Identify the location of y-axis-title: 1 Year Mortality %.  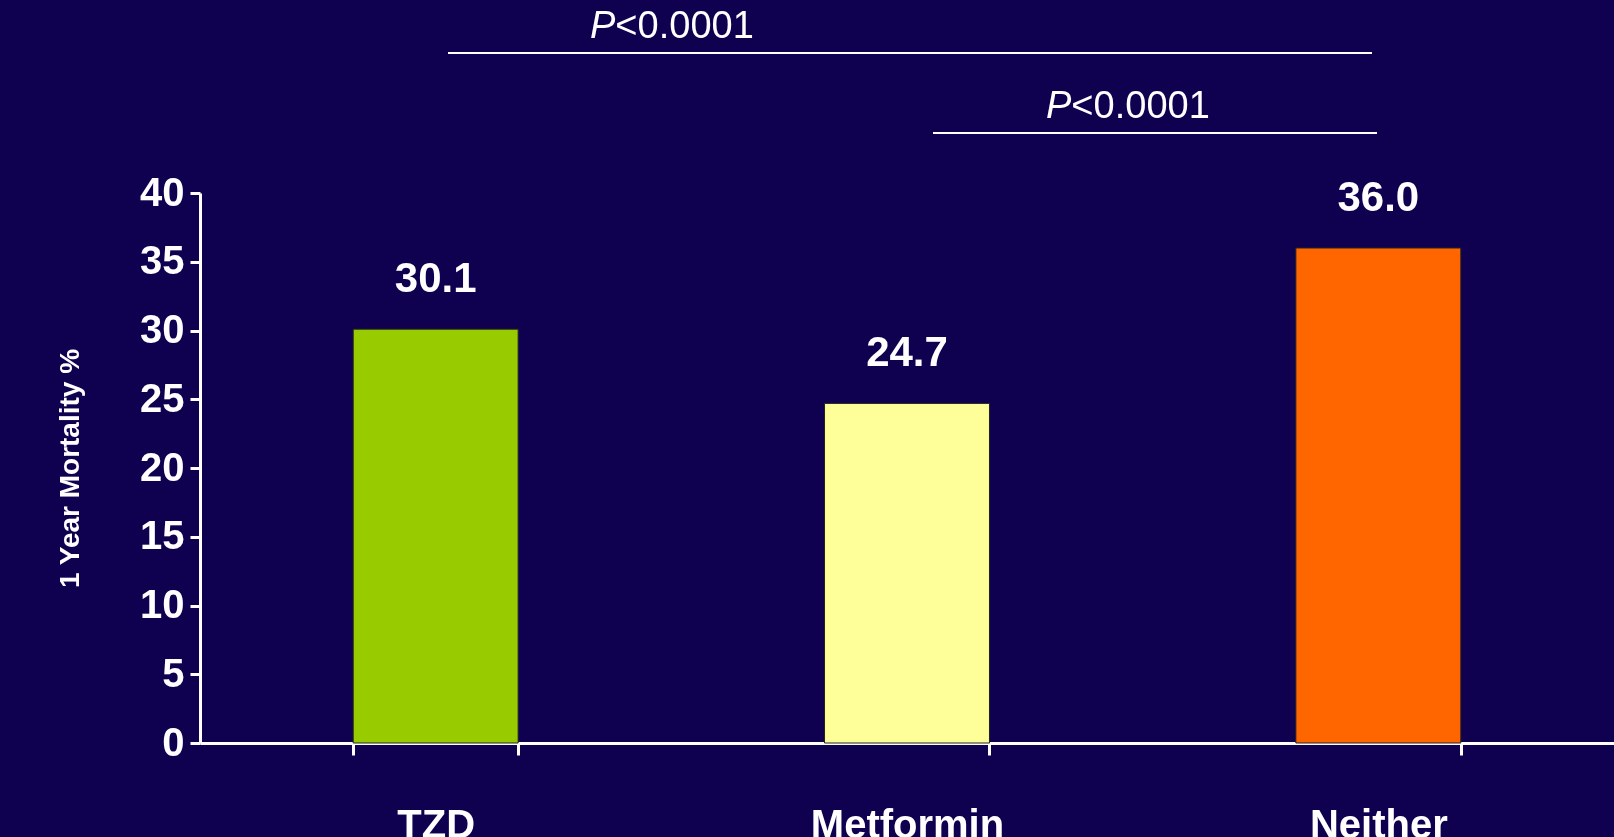
(70, 468).